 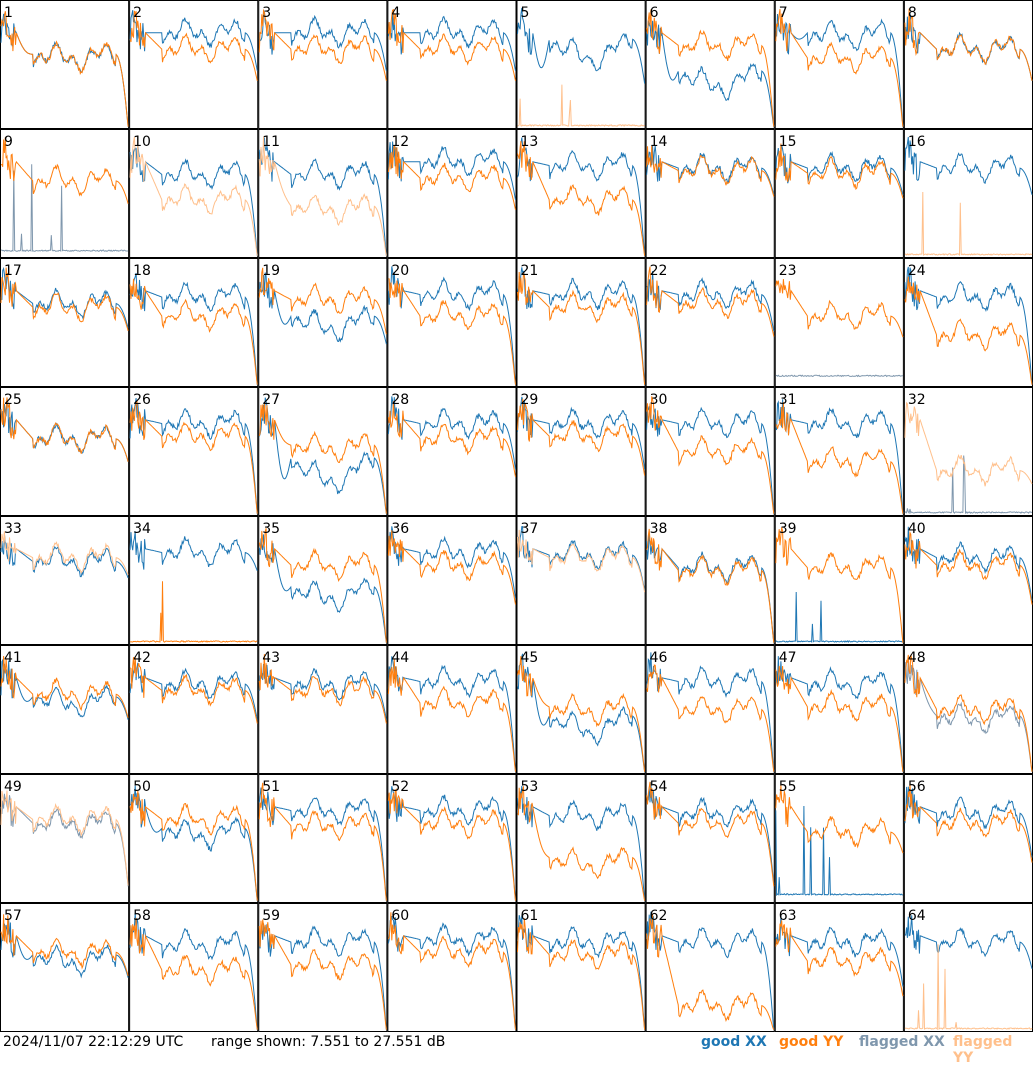 I want to click on panel-15: 15, so click(x=839, y=193).